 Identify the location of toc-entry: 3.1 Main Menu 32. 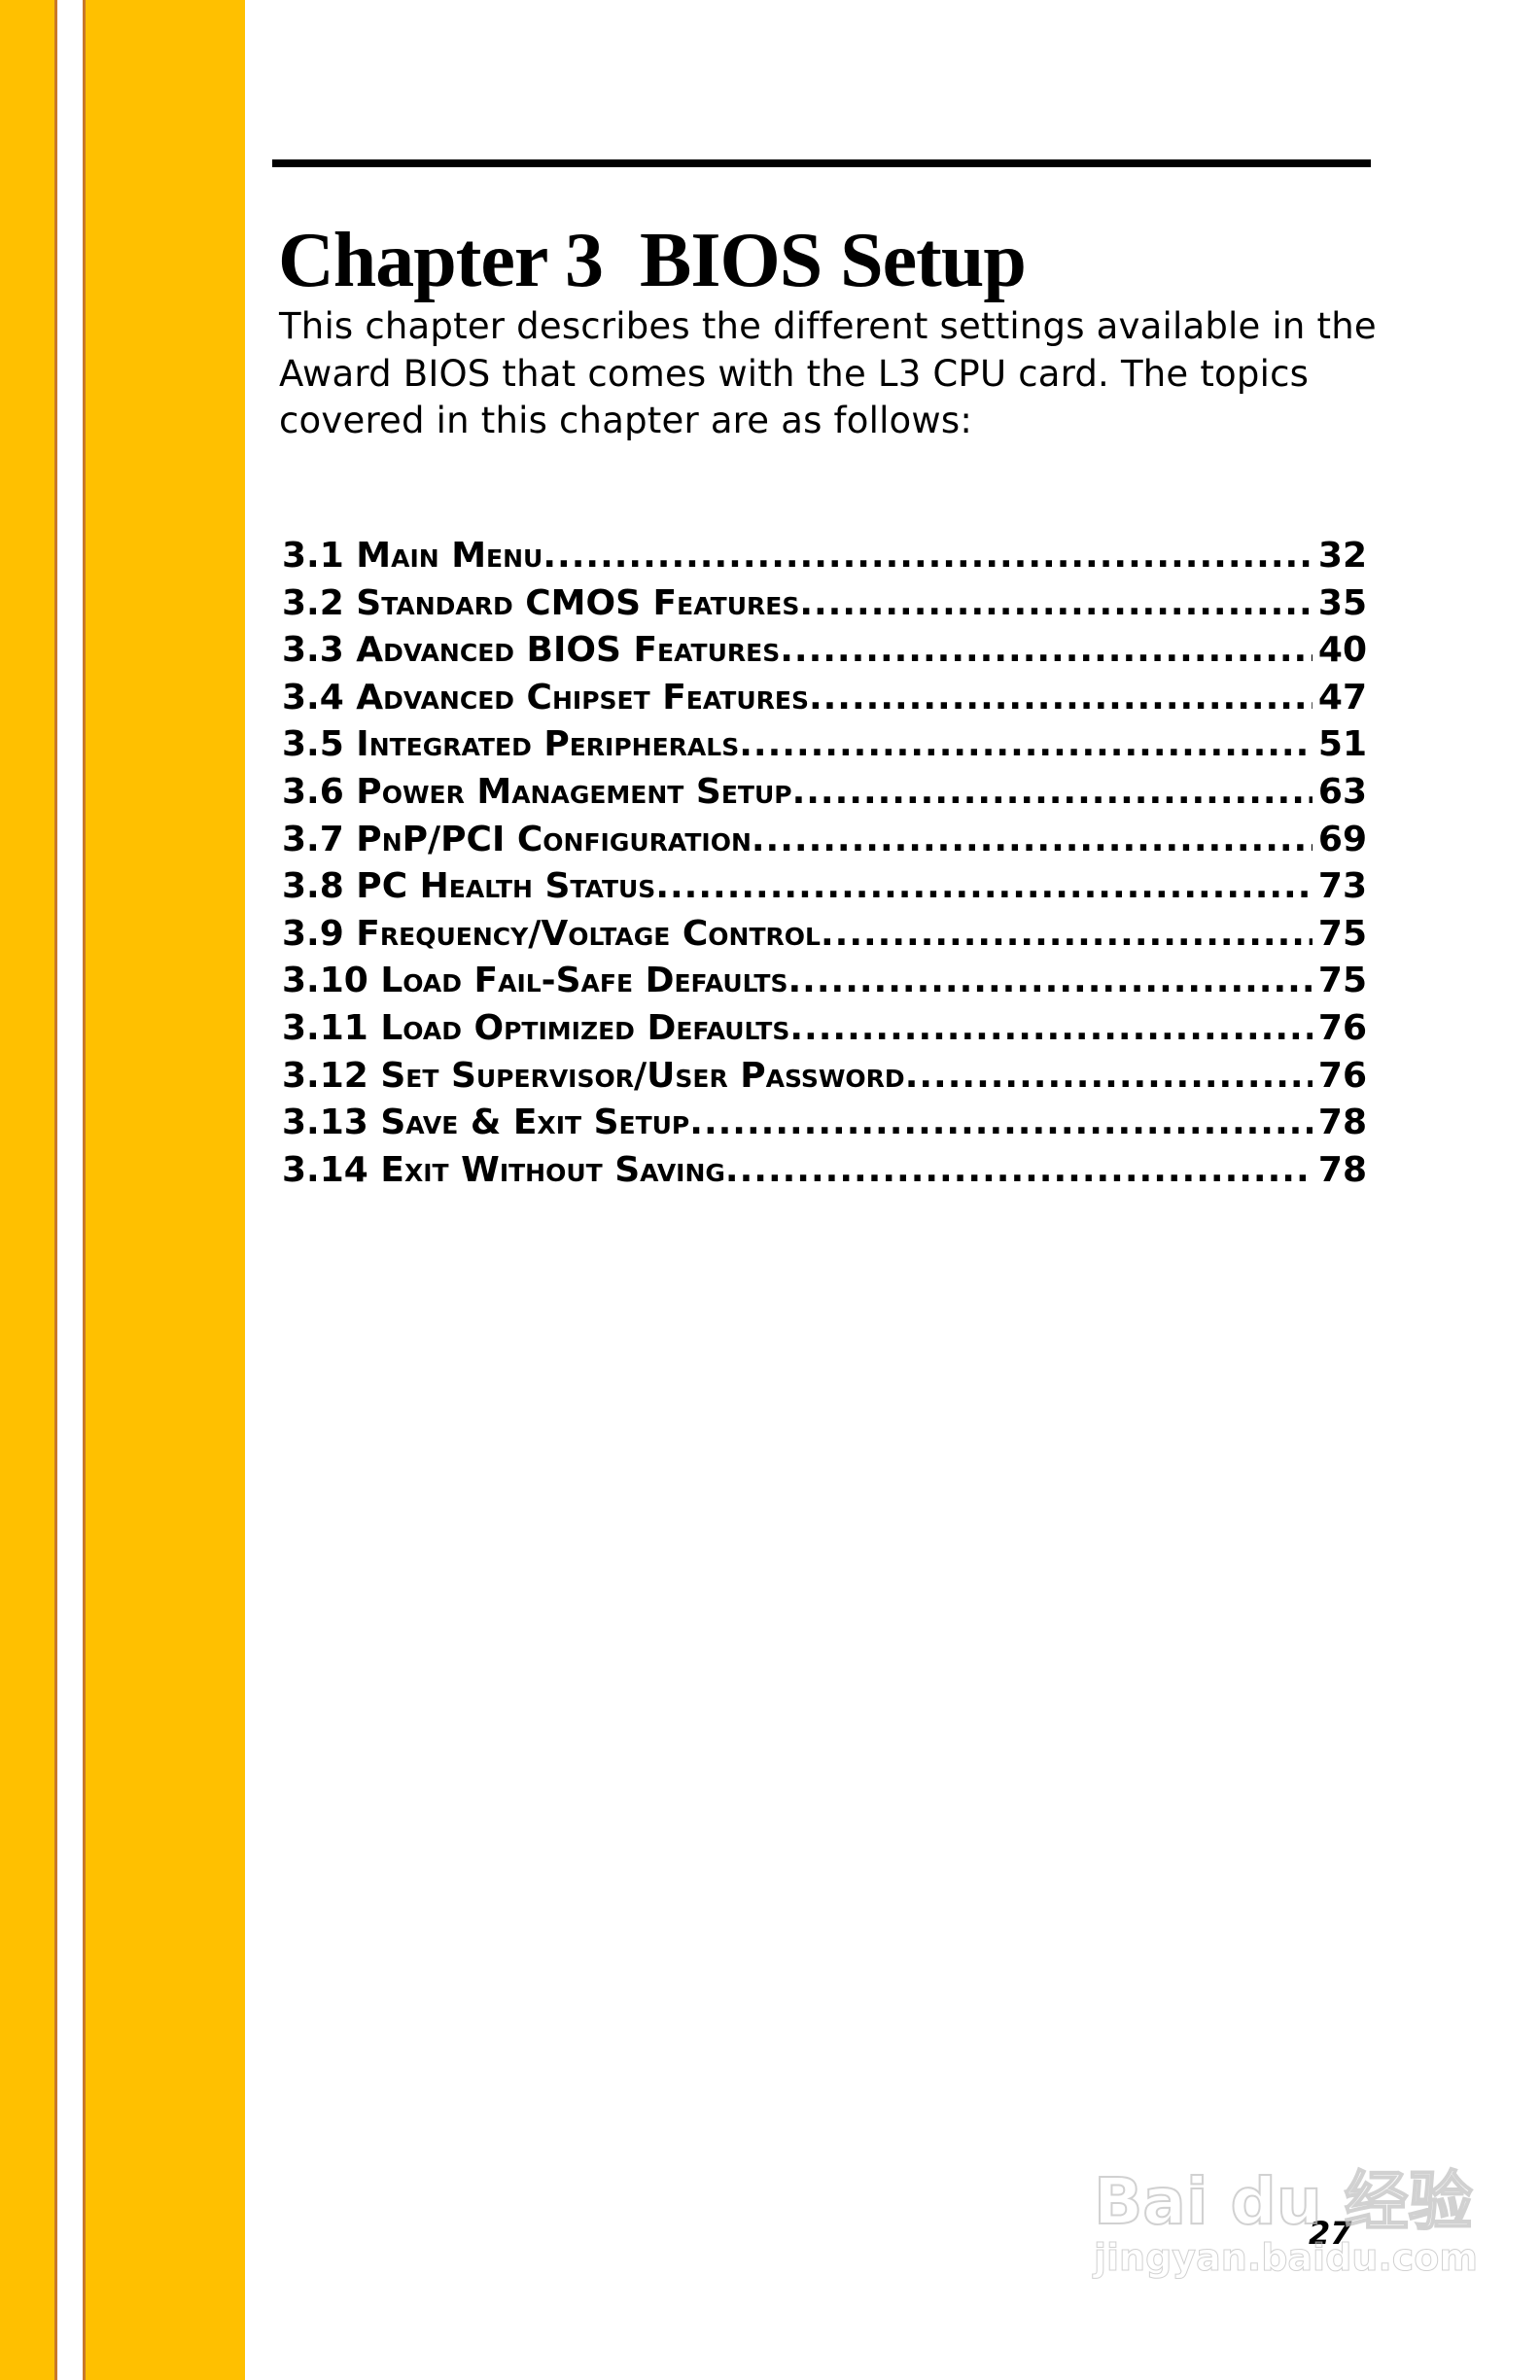
(824, 556).